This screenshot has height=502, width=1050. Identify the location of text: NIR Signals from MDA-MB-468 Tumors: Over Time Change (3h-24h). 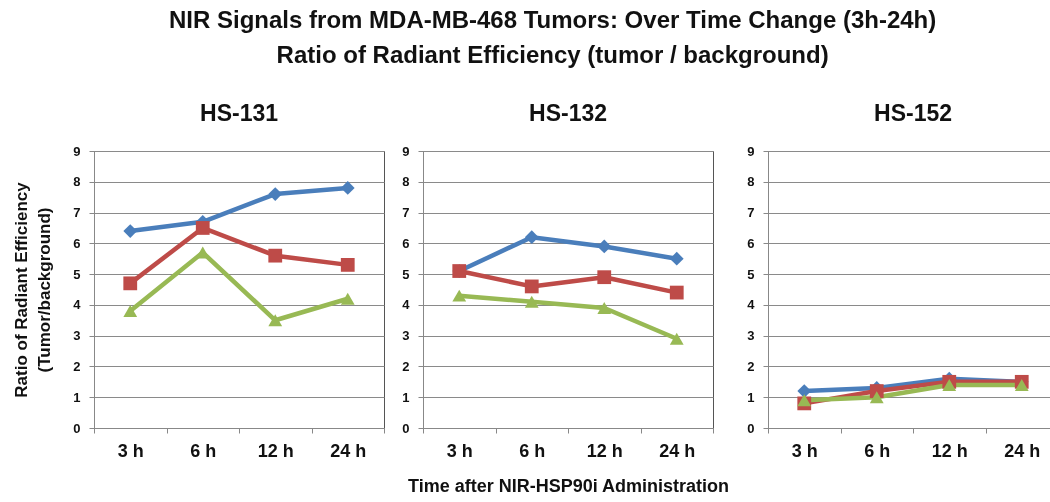
(553, 19).